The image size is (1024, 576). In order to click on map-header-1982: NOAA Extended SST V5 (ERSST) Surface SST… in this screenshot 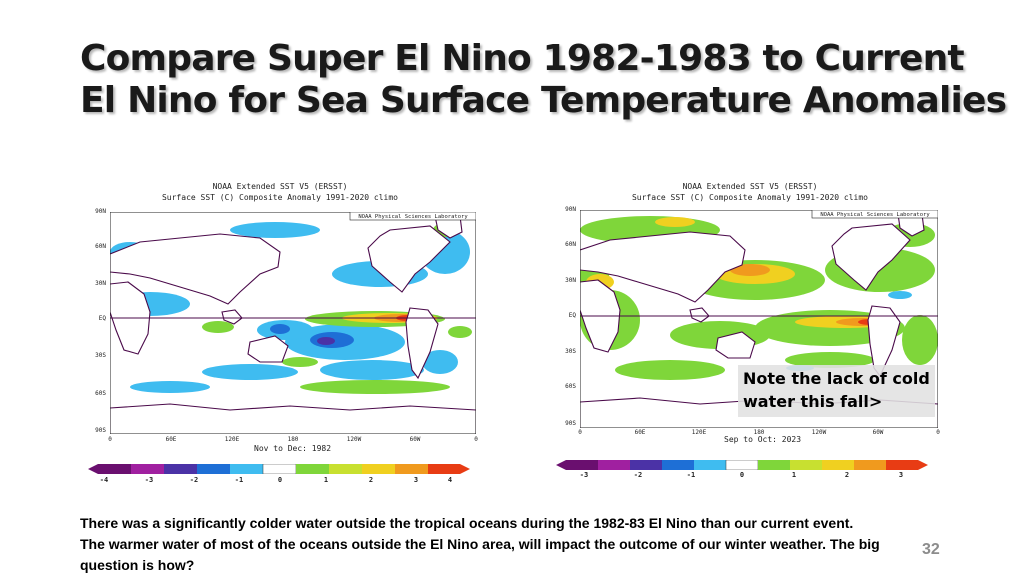, I will do `click(280, 192)`.